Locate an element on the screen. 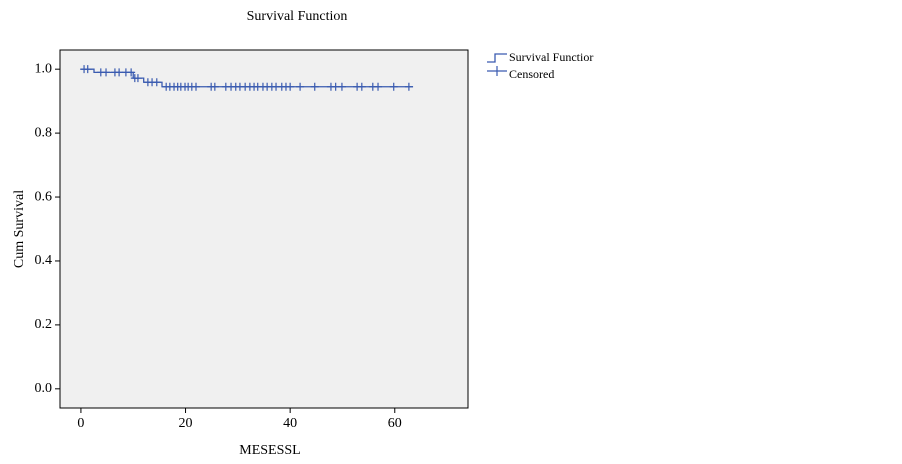 The width and height of the screenshot is (902, 464). x-tick-label: 20 is located at coordinates (186, 423).